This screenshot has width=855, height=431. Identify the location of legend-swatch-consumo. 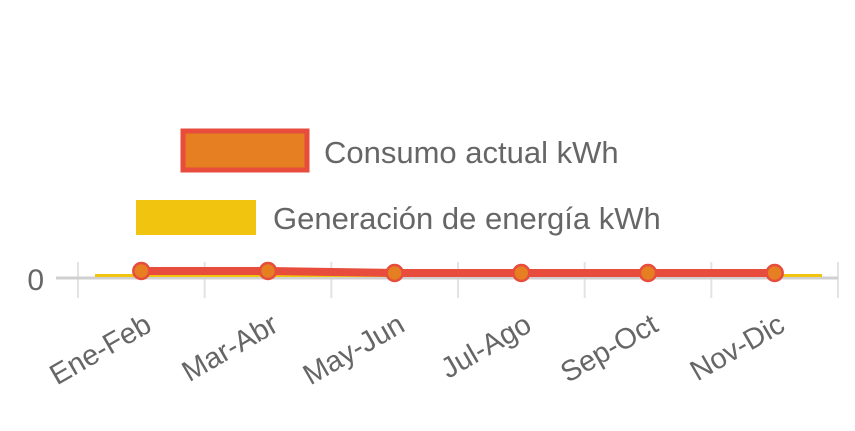
(245, 150).